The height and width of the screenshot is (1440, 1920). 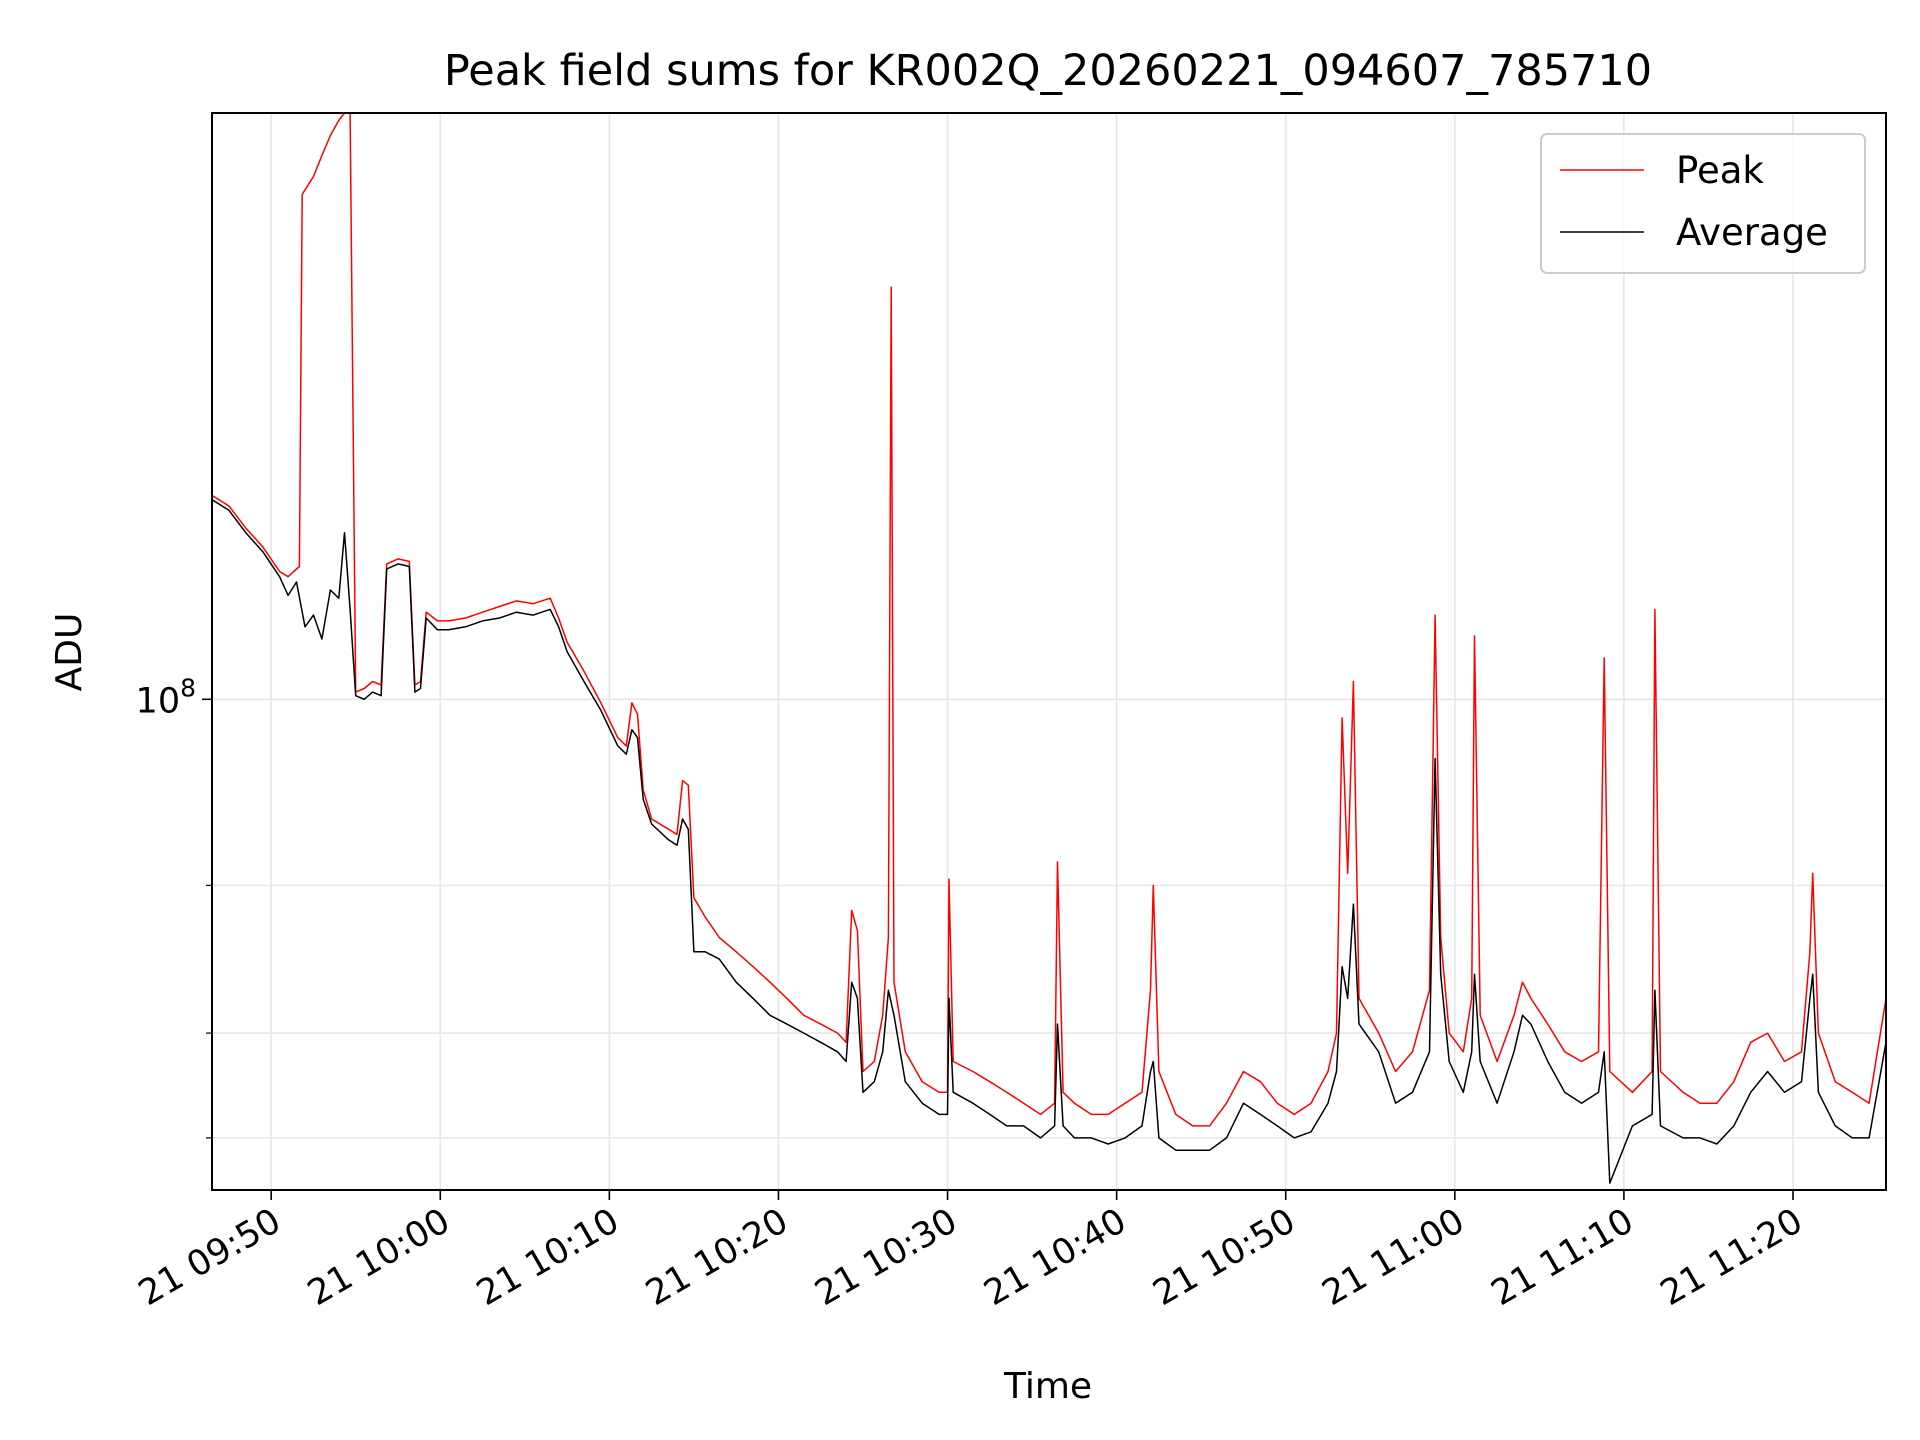 I want to click on legend-box, so click(x=1703, y=203).